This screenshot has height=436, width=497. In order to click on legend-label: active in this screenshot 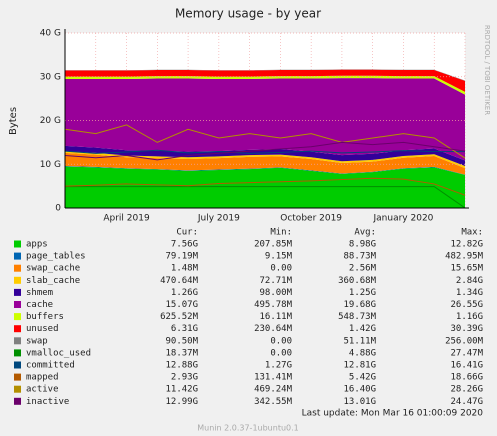, I will do `click(42, 390)`.